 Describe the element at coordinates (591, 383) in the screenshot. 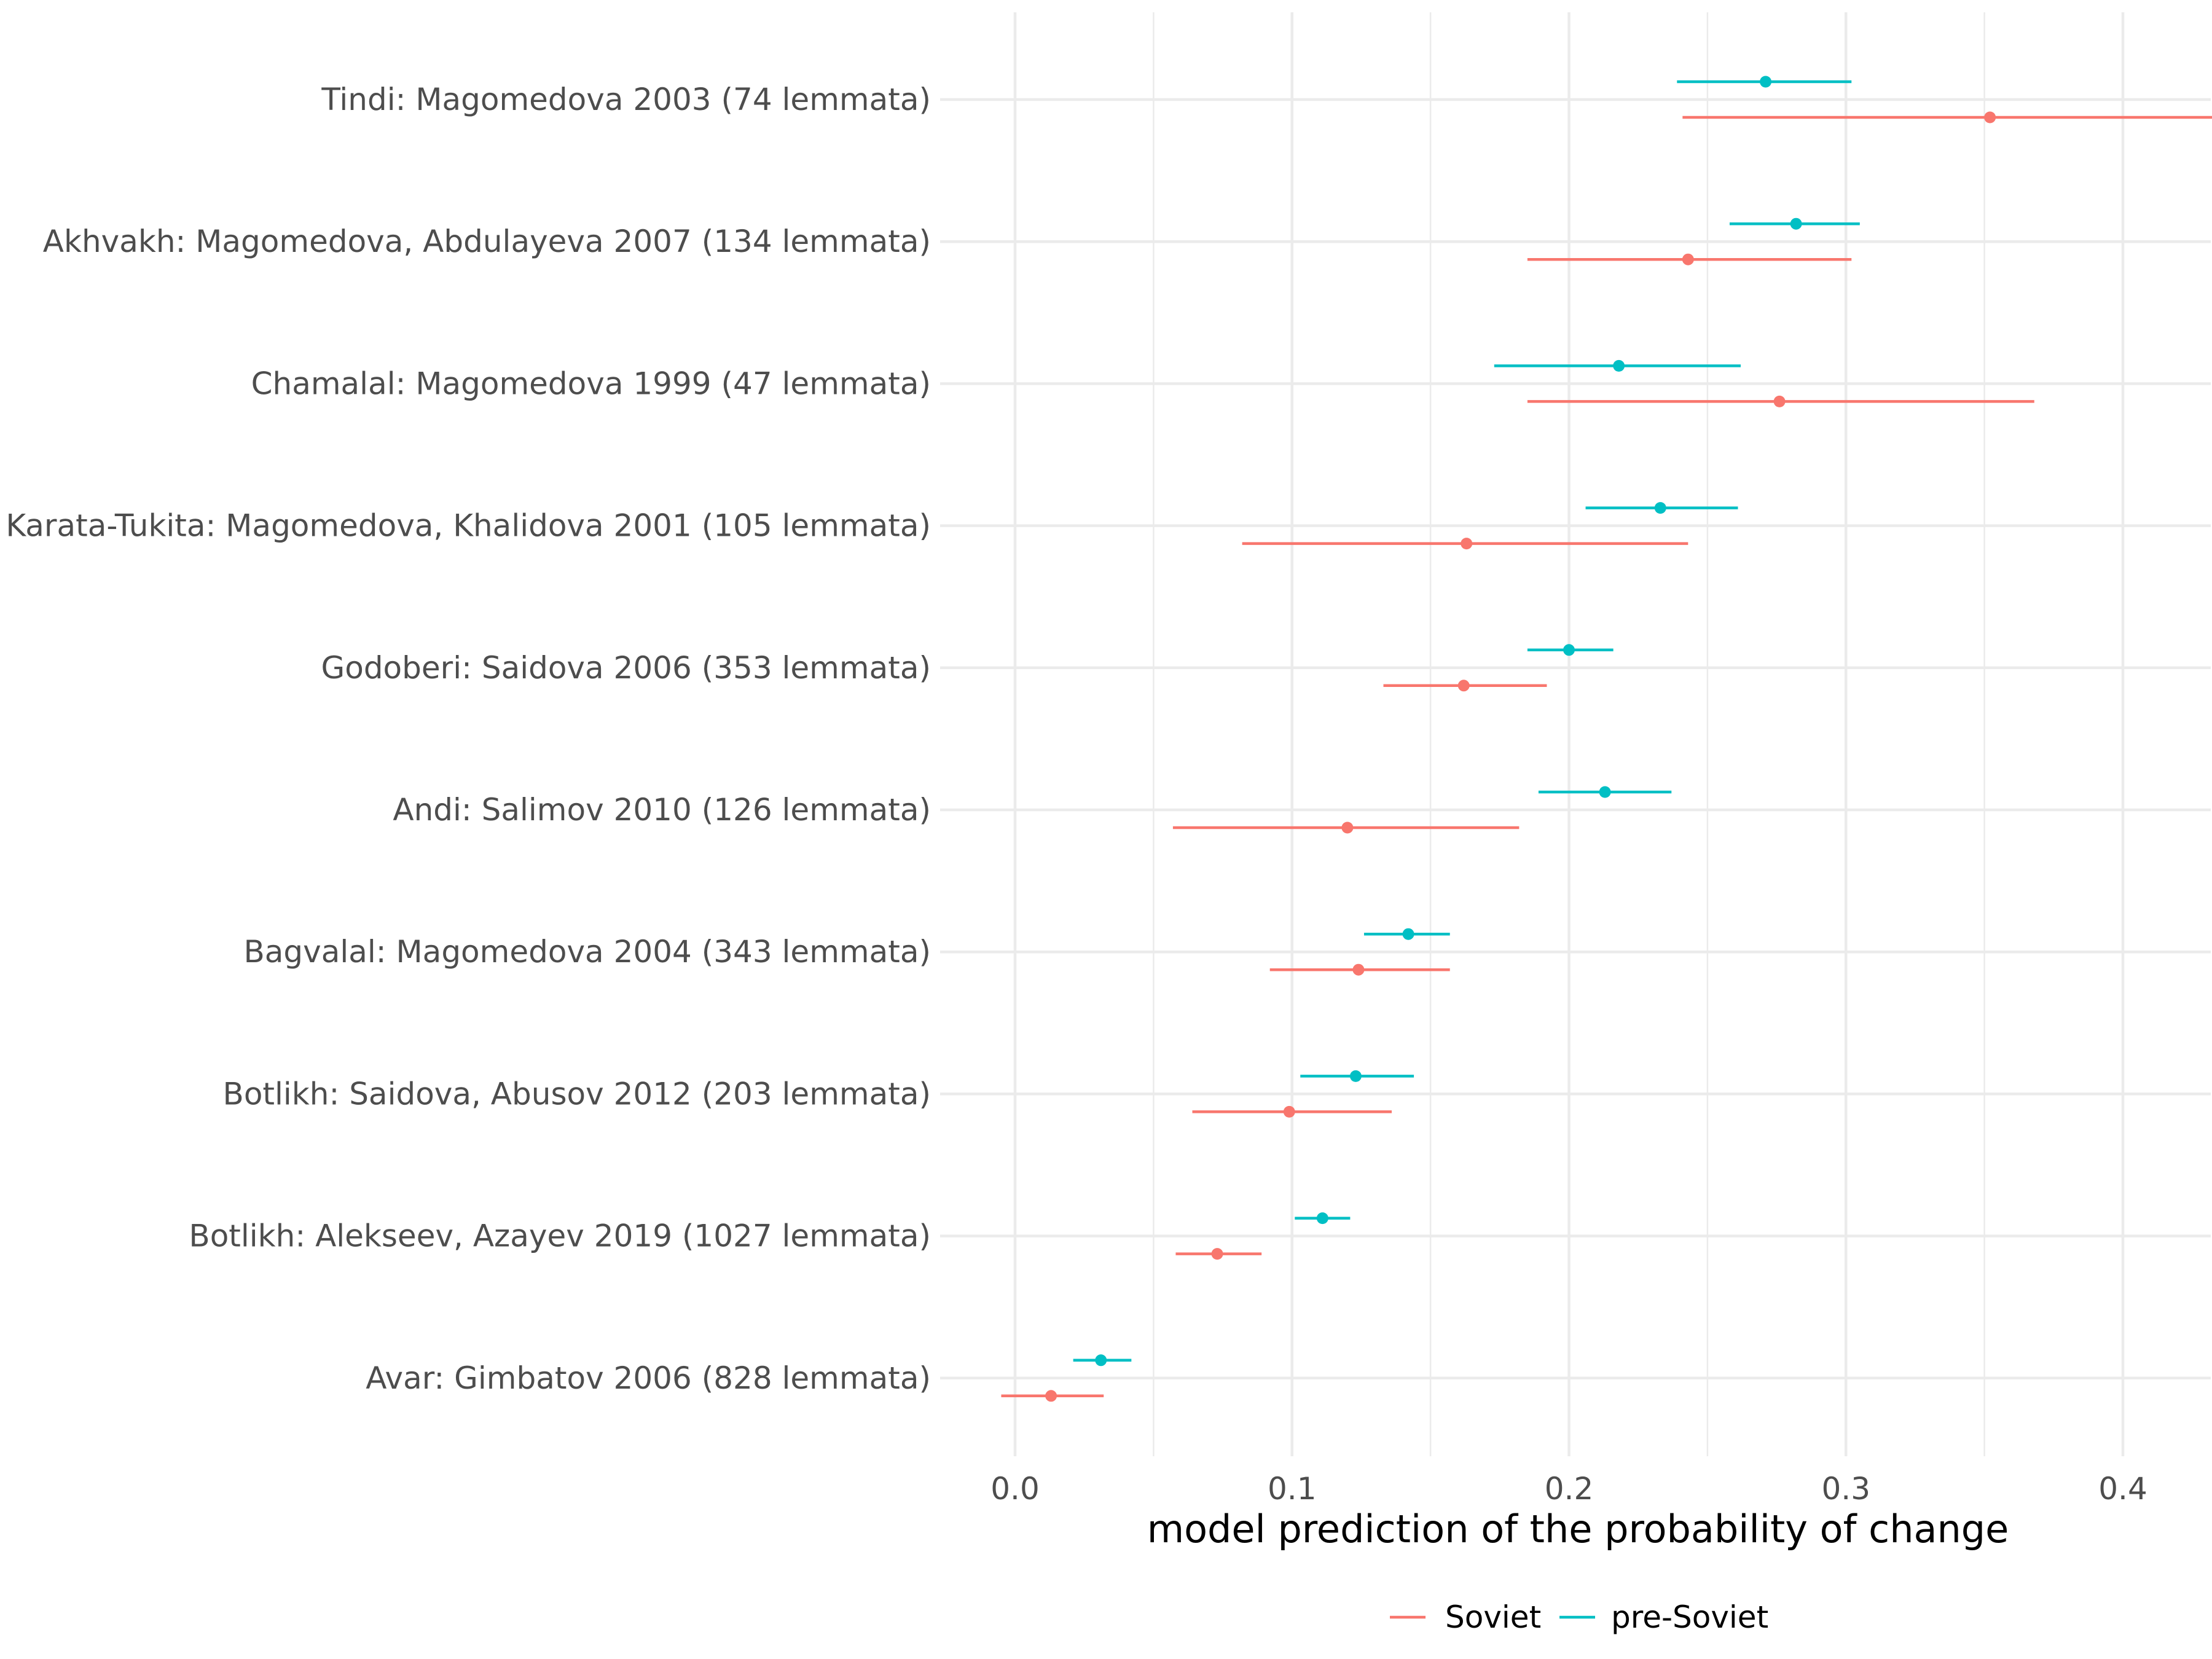

I see `category-label: Chamalal: Magomedova 1999 (47 lemmata)` at that location.